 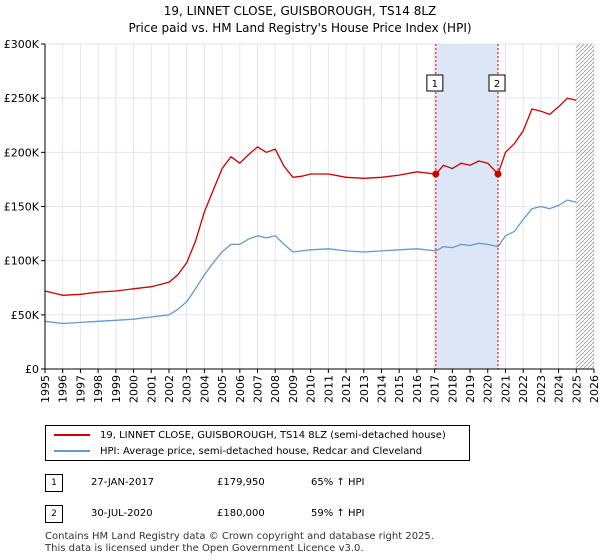 What do you see at coordinates (559, 389) in the screenshot?
I see `x-tick-label: 2024` at bounding box center [559, 389].